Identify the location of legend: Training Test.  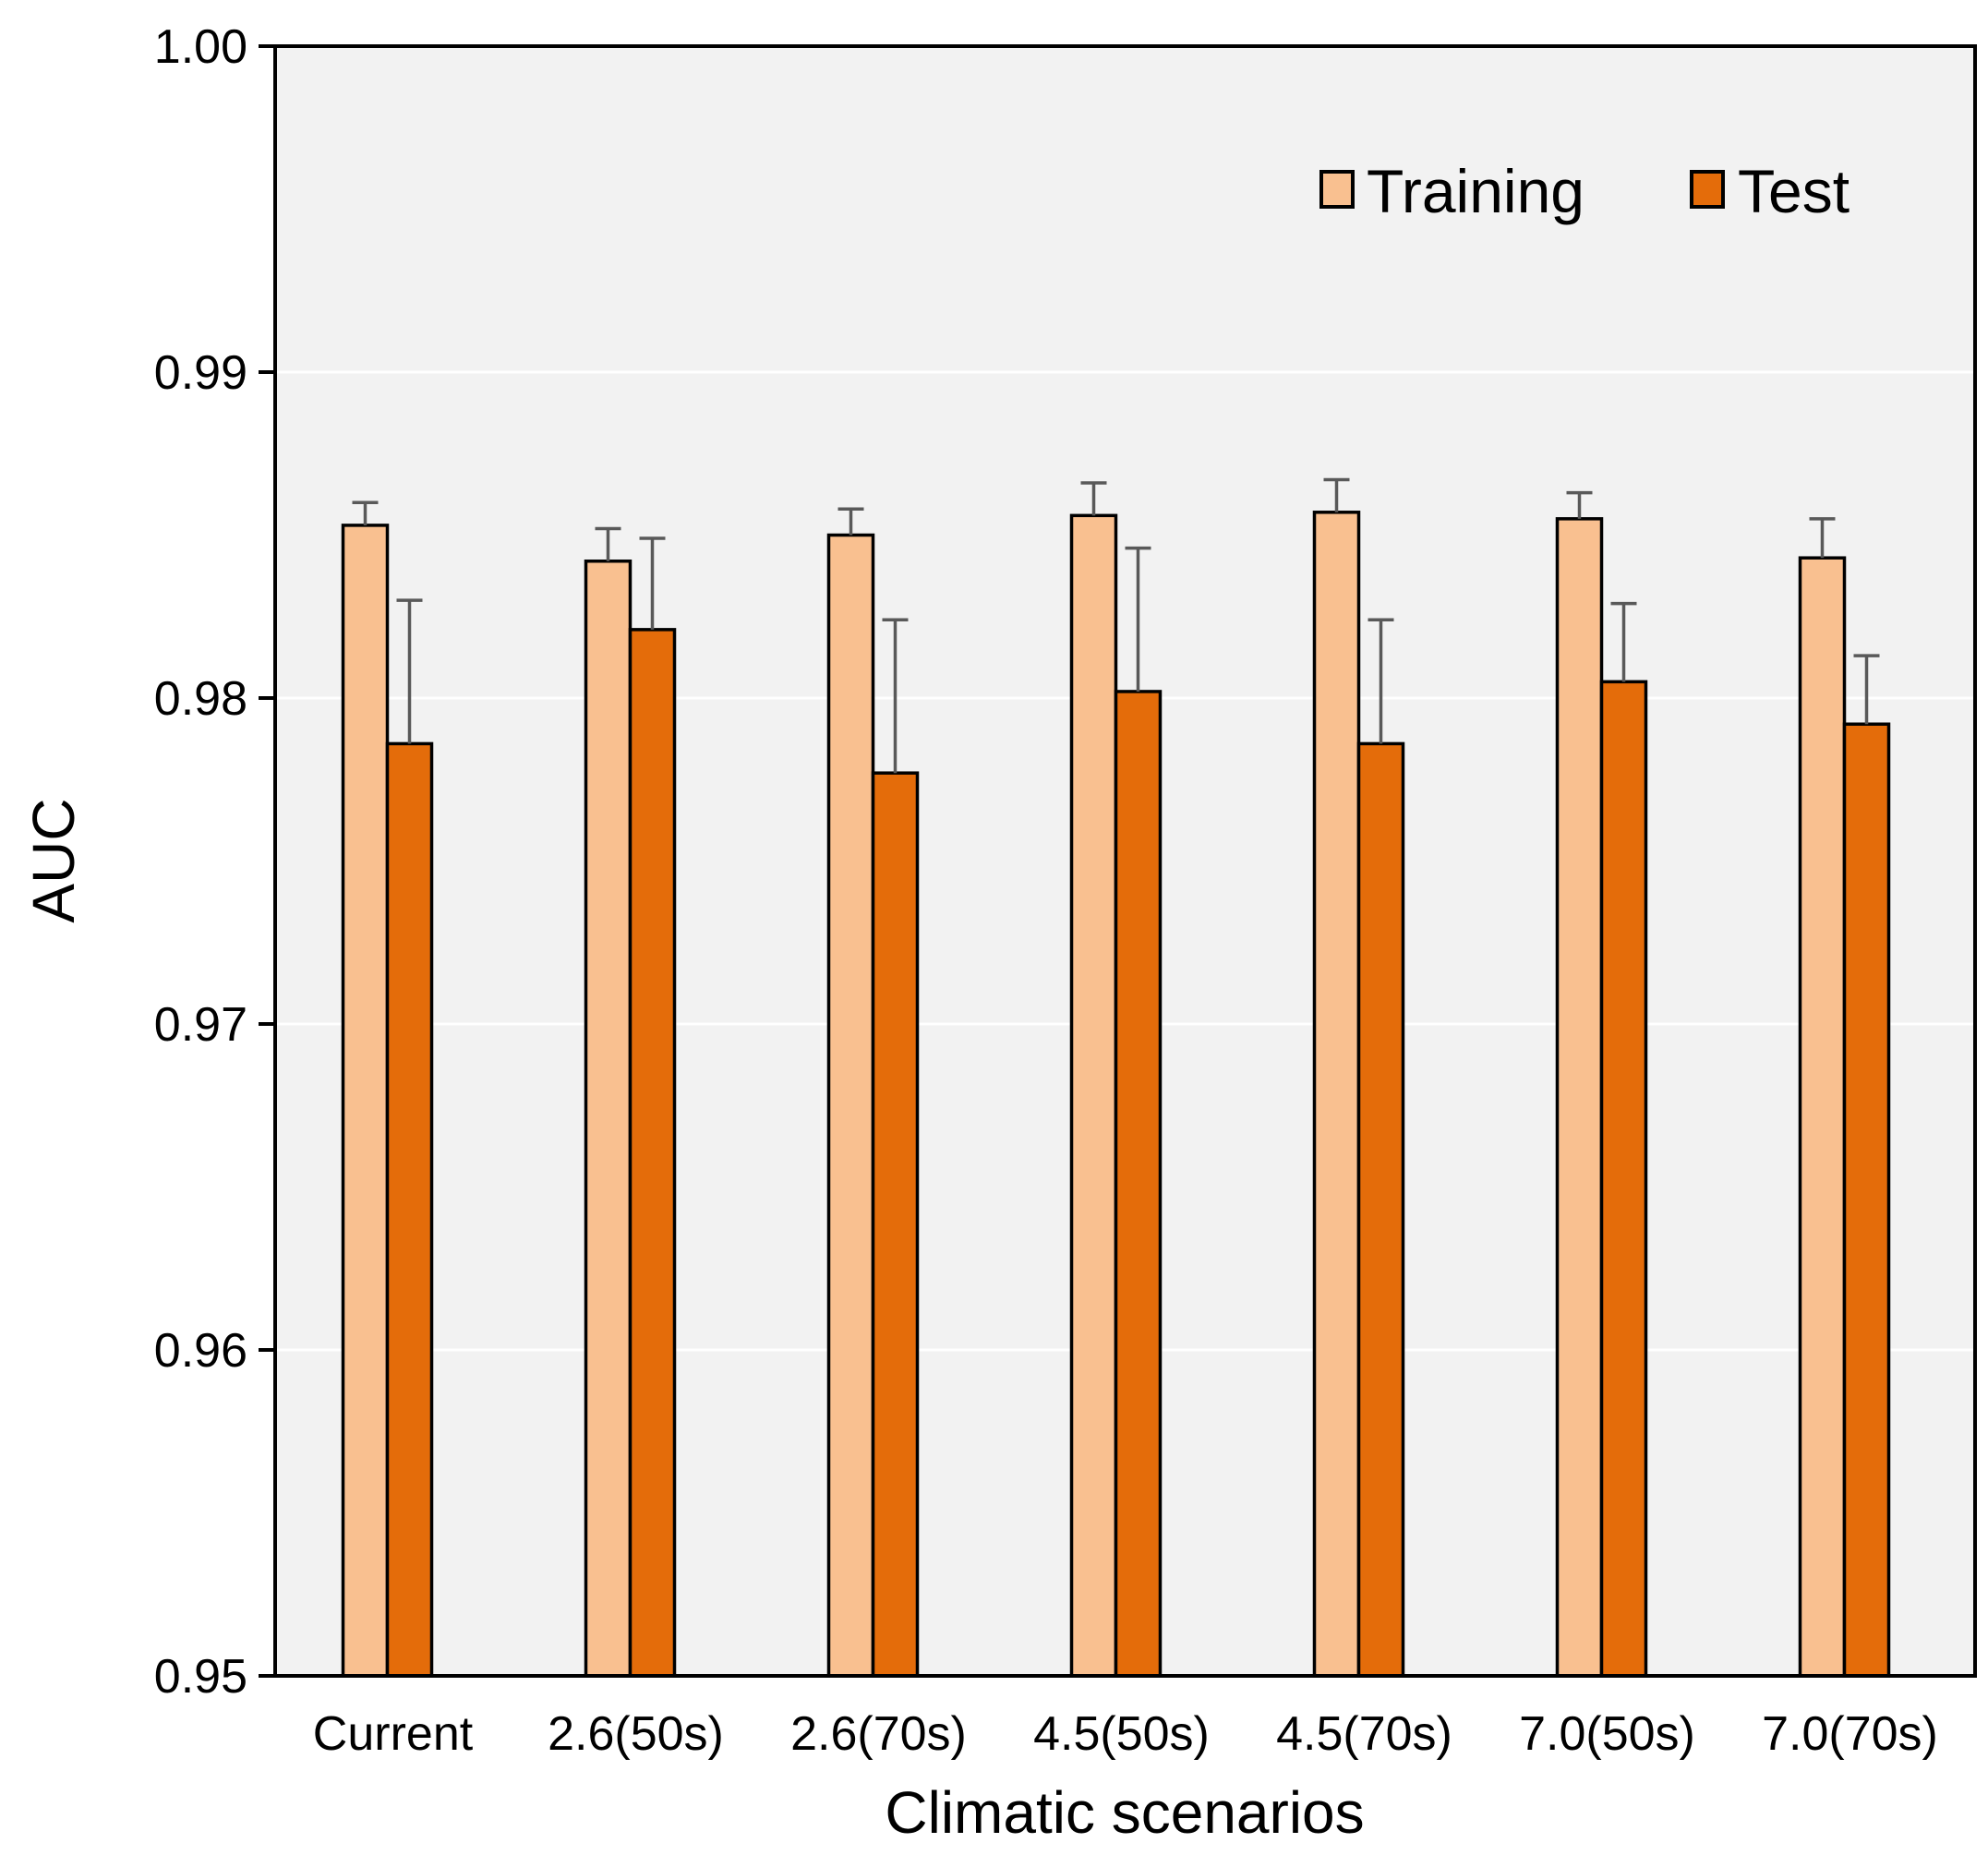
(1584, 191).